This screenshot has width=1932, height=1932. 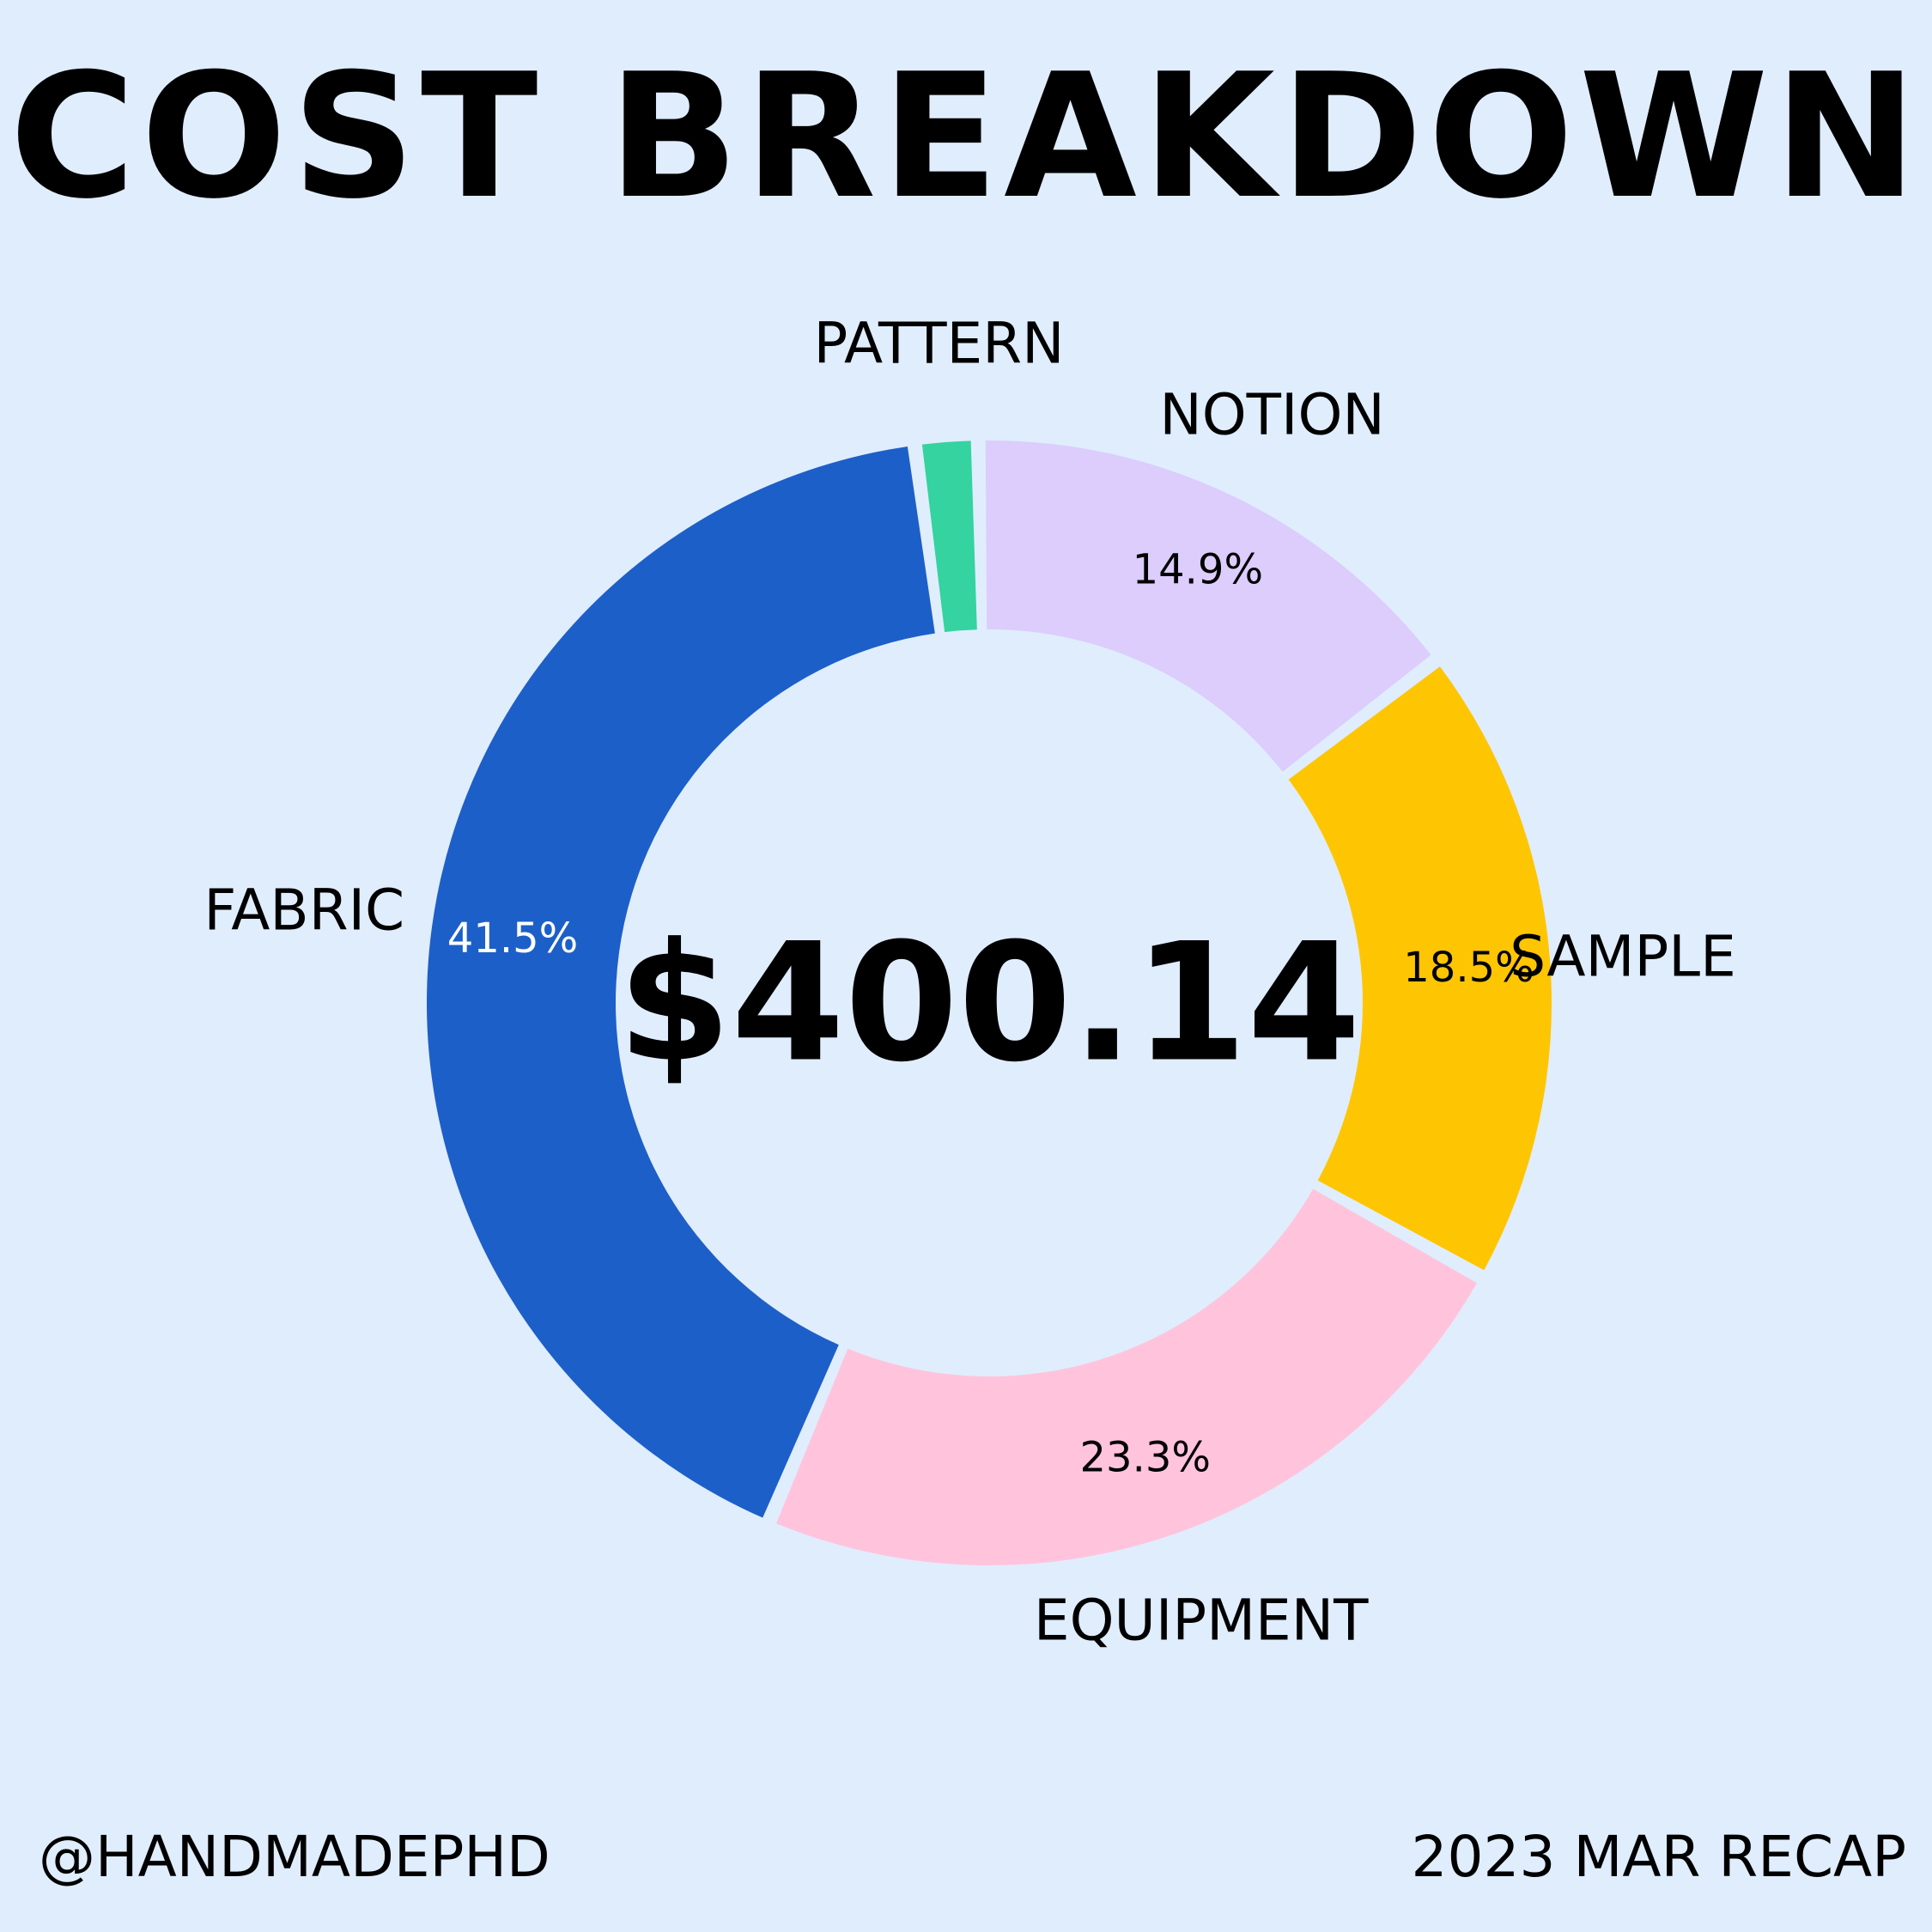 I want to click on category-label-pattern: PATTERN, so click(x=939, y=344).